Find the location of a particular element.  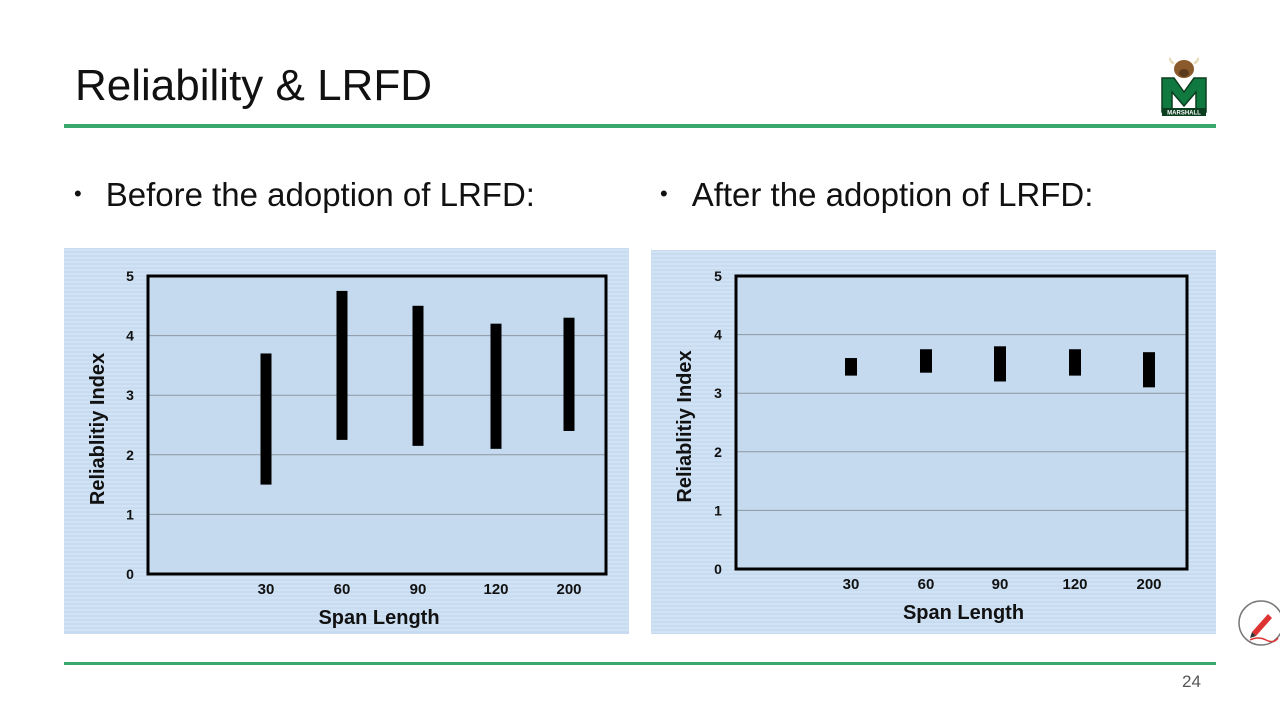

plot-frame is located at coordinates (961, 422).